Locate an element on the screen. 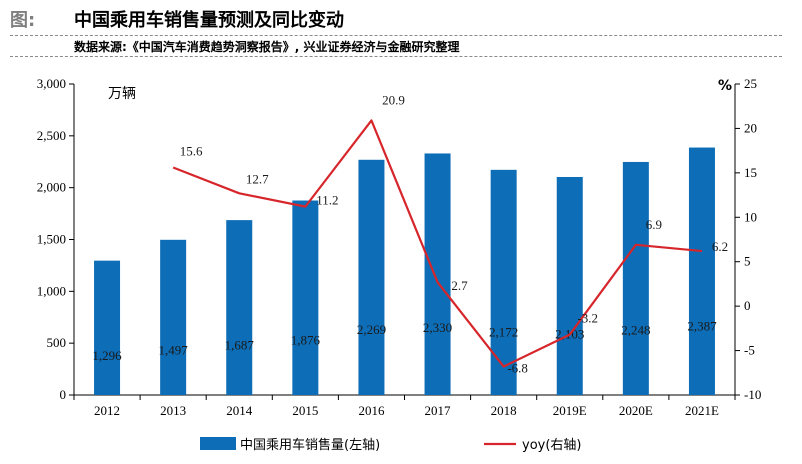 Image resolution: width=802 pixels, height=464 pixels. bar-data-label: 2,269 is located at coordinates (371, 329).